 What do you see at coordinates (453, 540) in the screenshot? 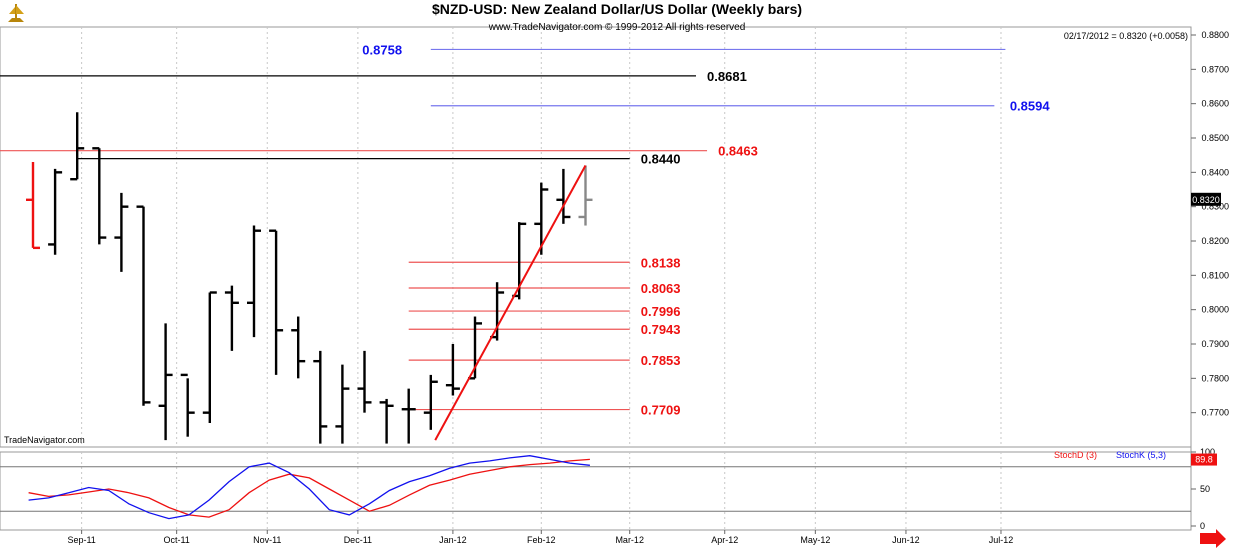
I see `x-tick-label: Jan-12` at bounding box center [453, 540].